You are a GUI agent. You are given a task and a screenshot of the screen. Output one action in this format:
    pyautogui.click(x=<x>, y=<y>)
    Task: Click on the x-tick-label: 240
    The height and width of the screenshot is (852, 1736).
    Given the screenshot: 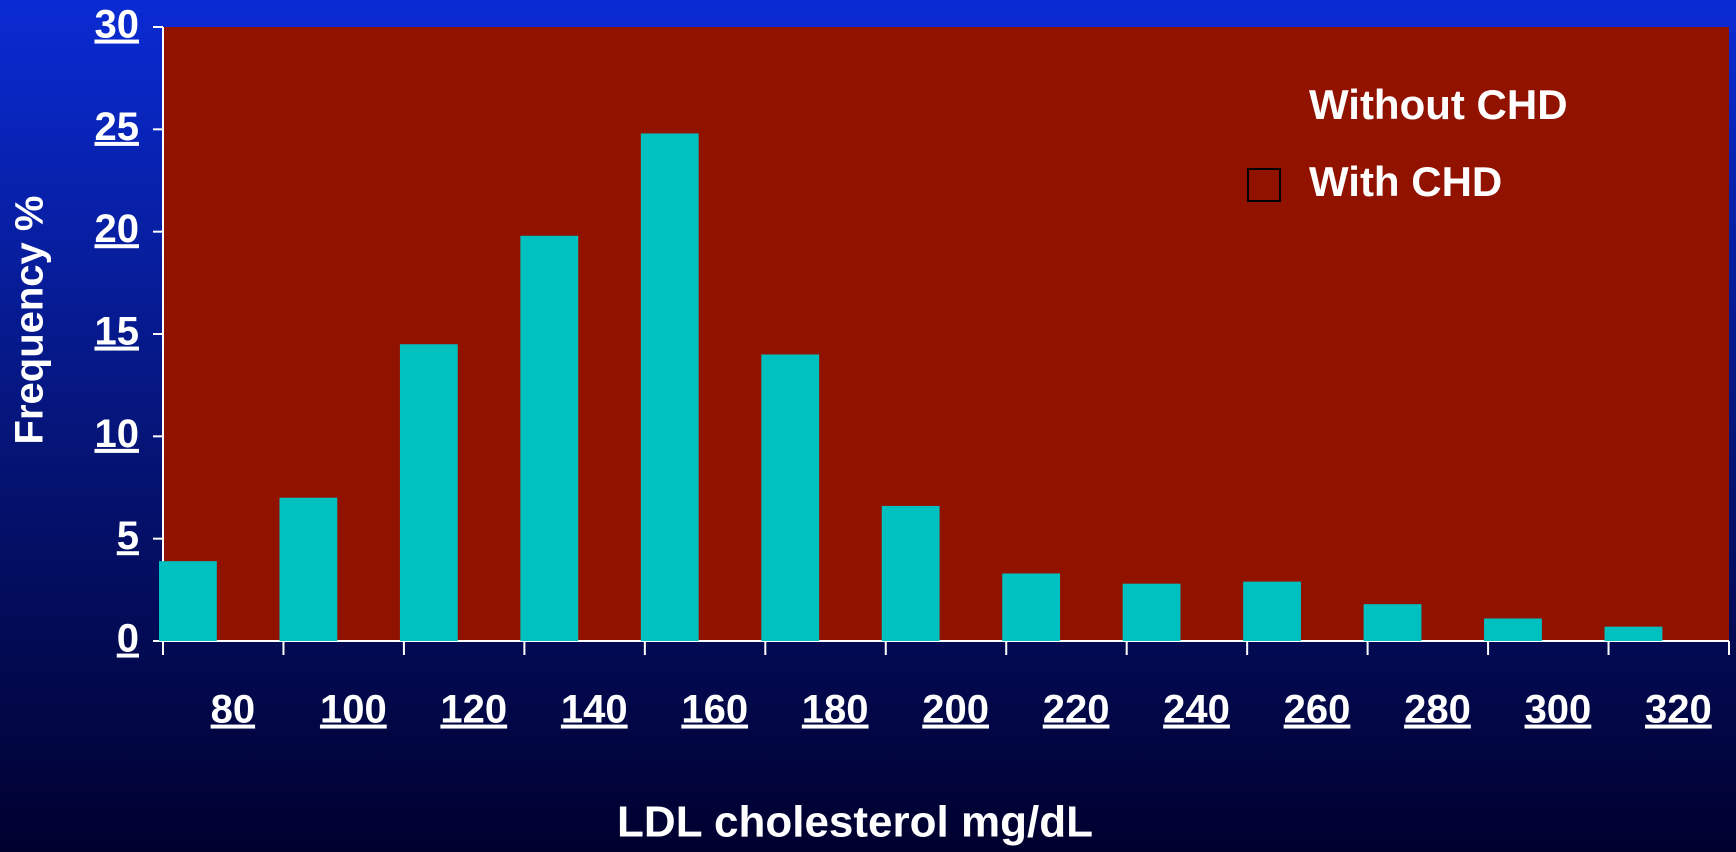 What is the action you would take?
    pyautogui.click(x=1196, y=710)
    